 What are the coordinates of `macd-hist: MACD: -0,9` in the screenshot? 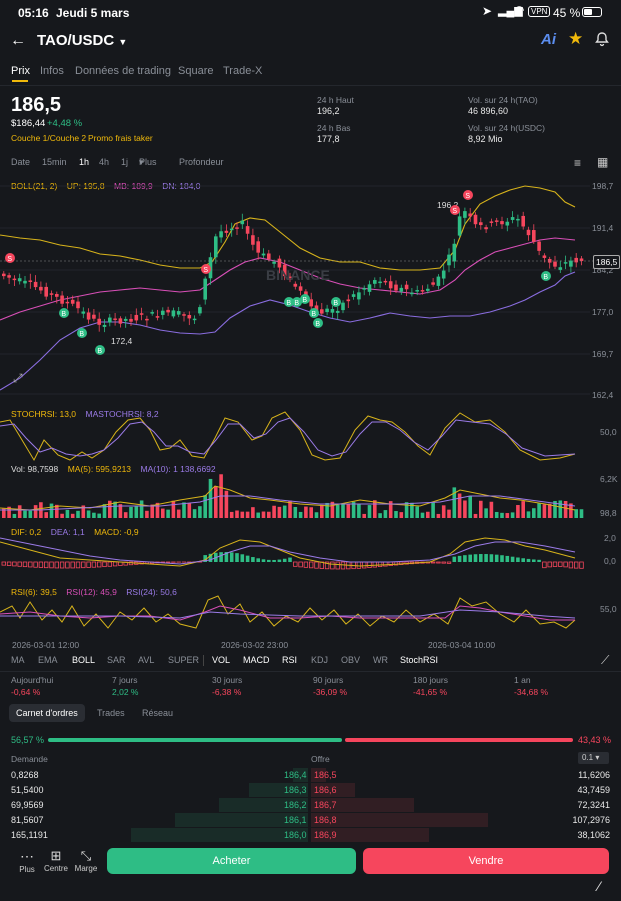 It's located at (116, 532).